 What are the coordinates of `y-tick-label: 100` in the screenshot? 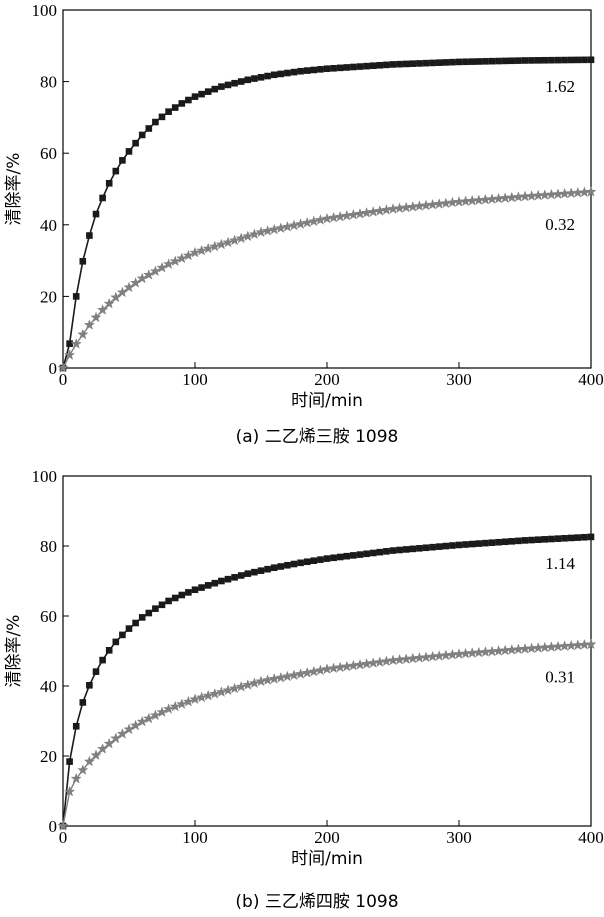 It's located at (45, 476).